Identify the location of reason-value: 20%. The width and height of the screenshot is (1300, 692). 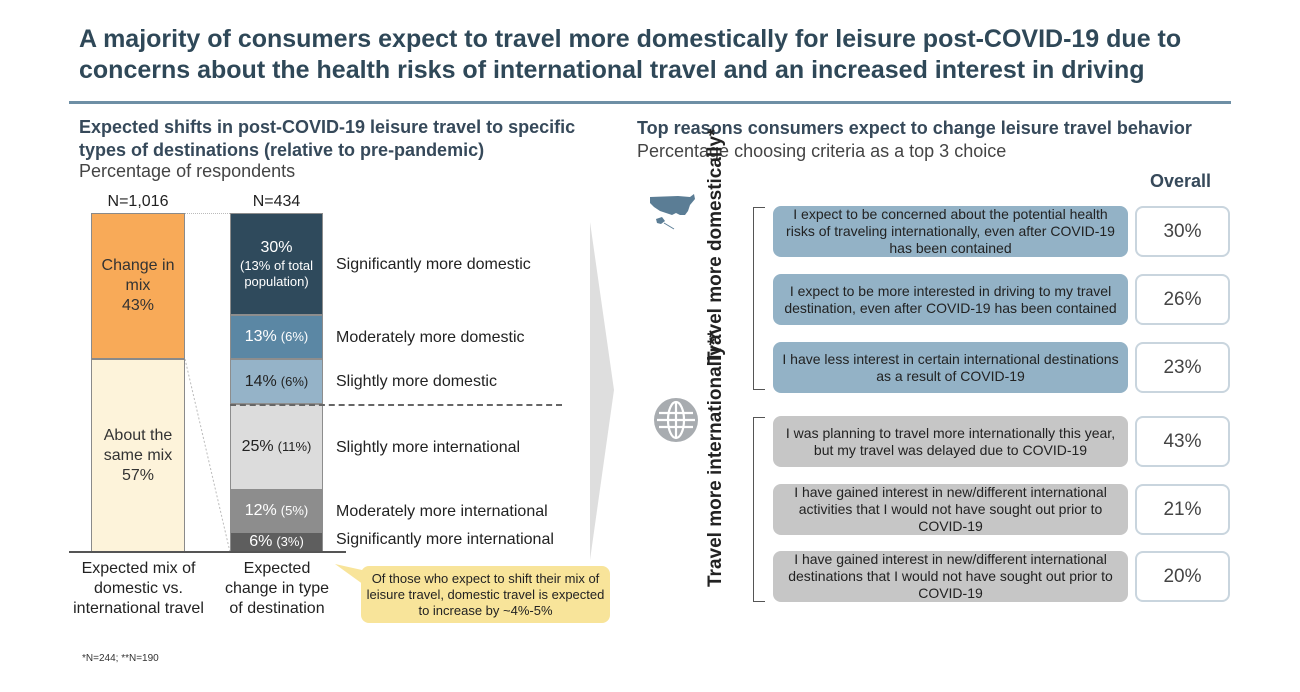
(1182, 576).